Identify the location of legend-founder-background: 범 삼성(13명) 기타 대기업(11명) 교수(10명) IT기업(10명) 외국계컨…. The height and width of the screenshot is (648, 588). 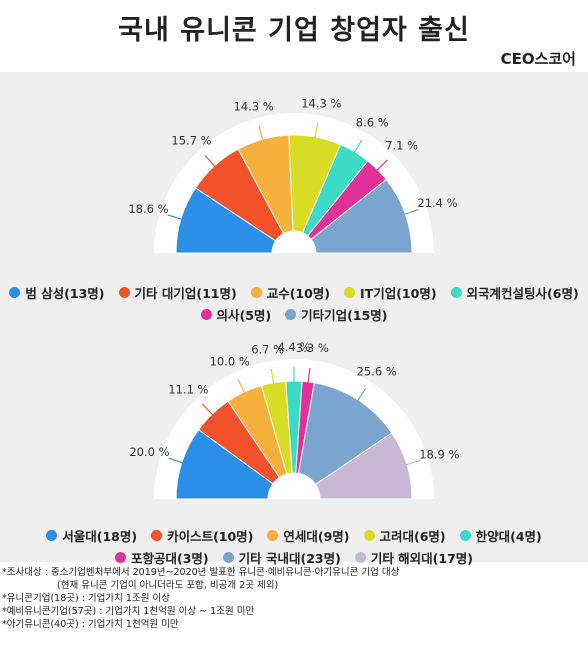
(294, 303).